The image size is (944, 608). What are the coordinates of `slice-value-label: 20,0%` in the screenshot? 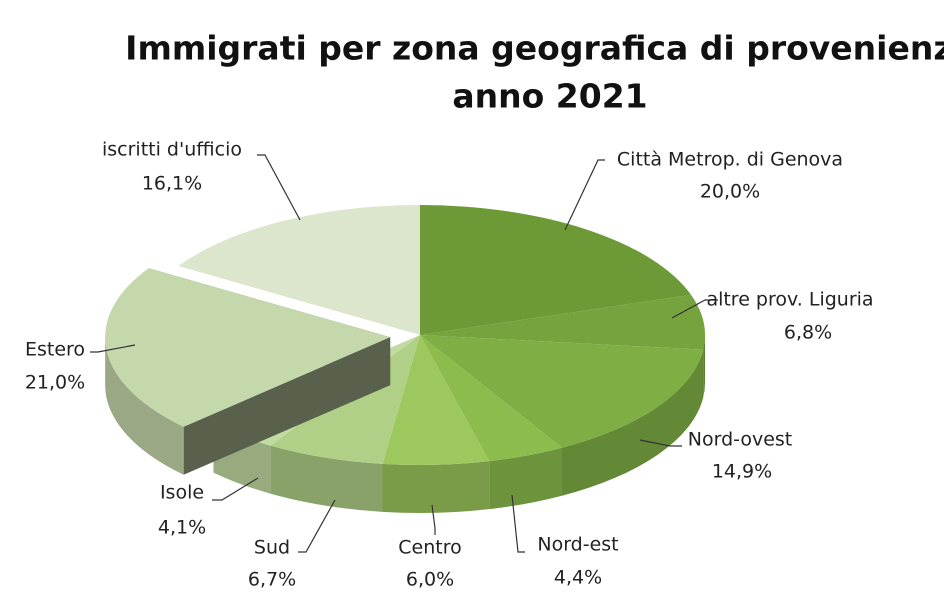 It's located at (730, 192).